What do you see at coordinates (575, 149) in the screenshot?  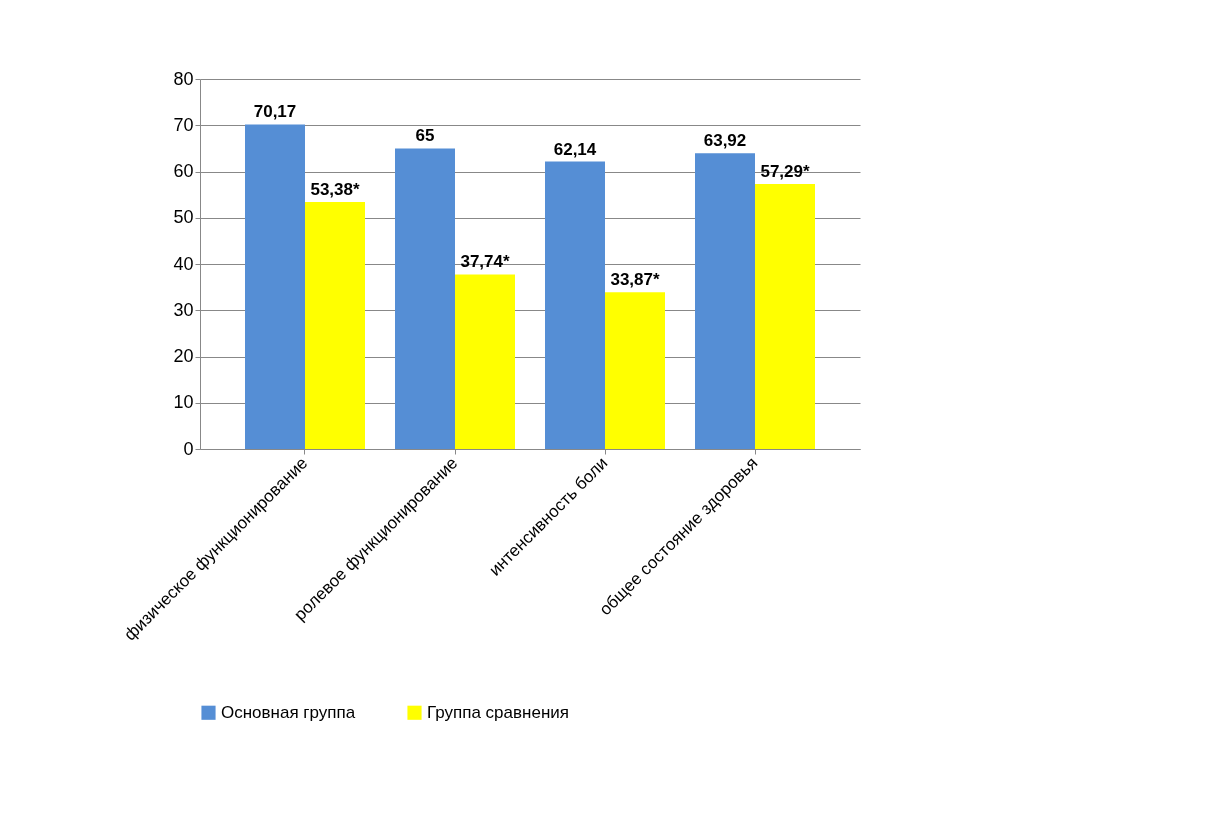 I see `data-label: 62,14` at bounding box center [575, 149].